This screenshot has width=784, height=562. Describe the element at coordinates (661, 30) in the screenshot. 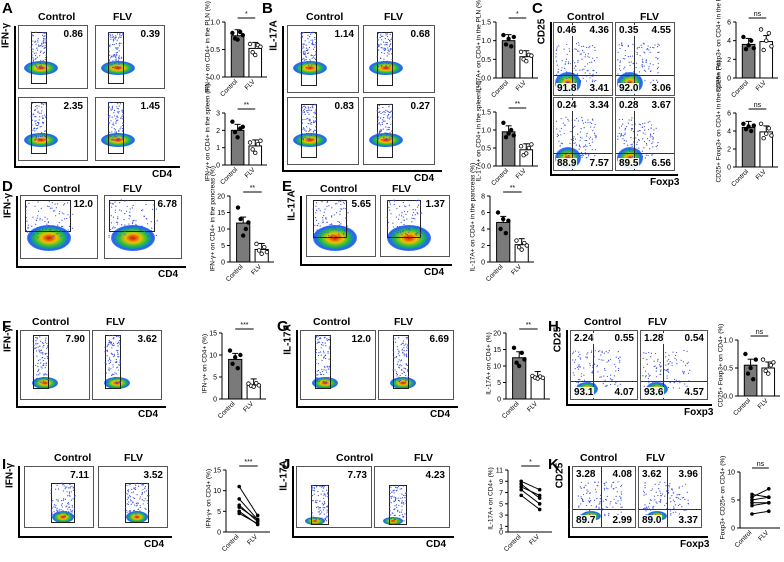

I see `c-top-flv-q2: 4.55` at that location.